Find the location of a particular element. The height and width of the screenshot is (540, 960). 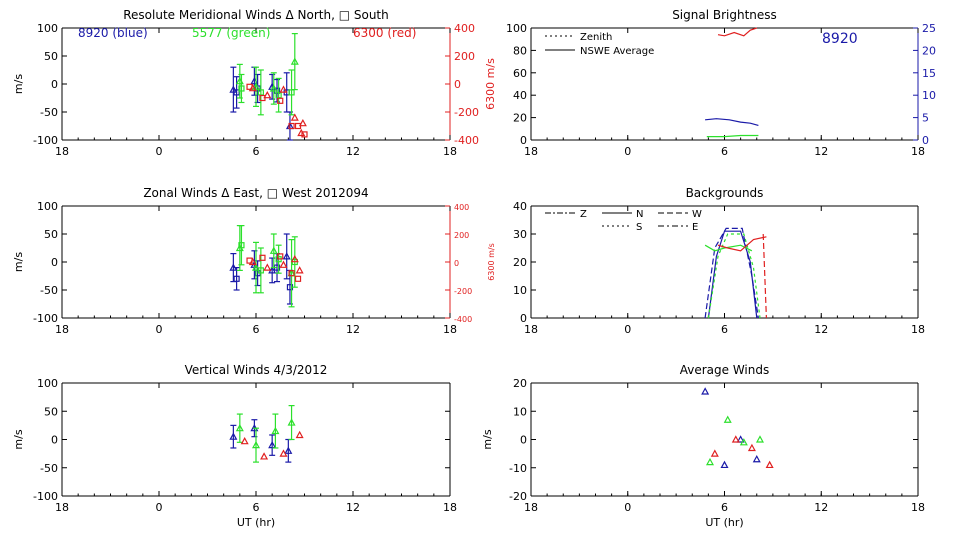

y-tick-label: 20 is located at coordinates (520, 262).